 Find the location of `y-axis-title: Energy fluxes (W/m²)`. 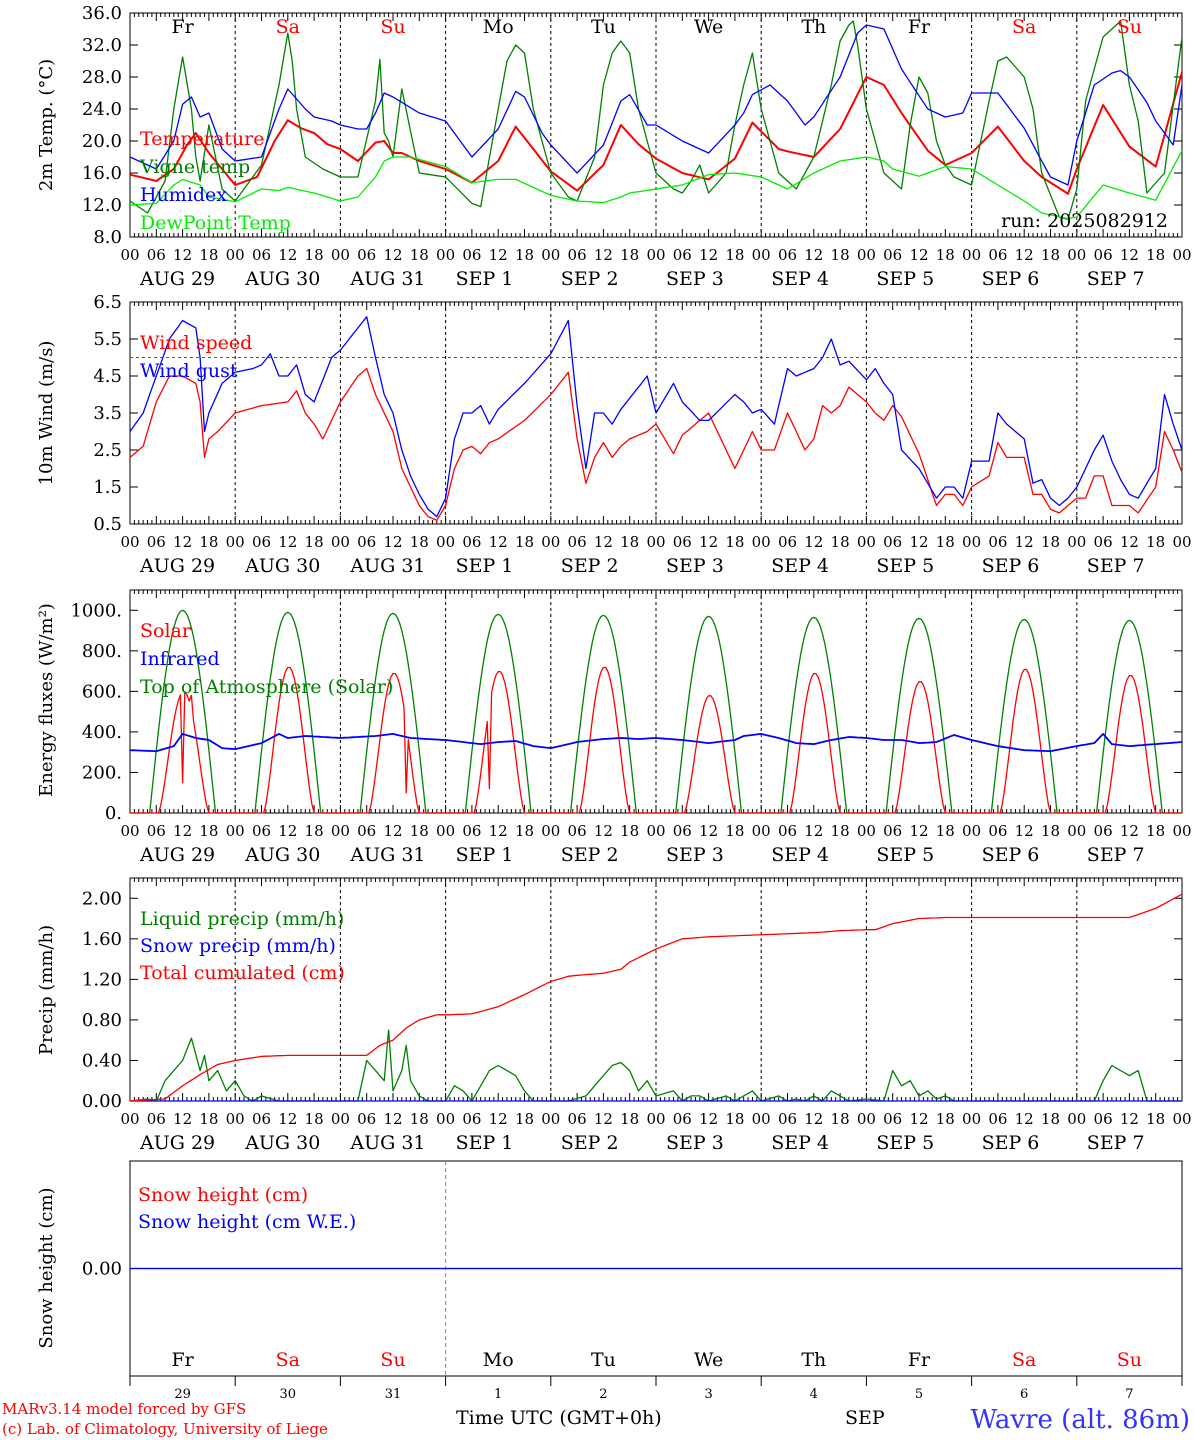

y-axis-title: Energy fluxes (W/m²) is located at coordinates (46, 700).